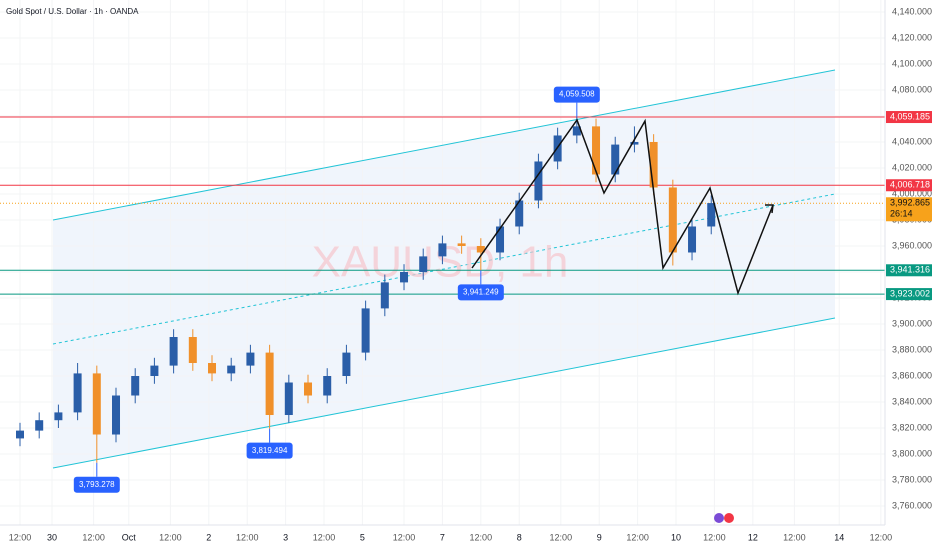  Describe the element at coordinates (912, 505) in the screenshot. I see `y-tick-label: 3,760.000` at that location.